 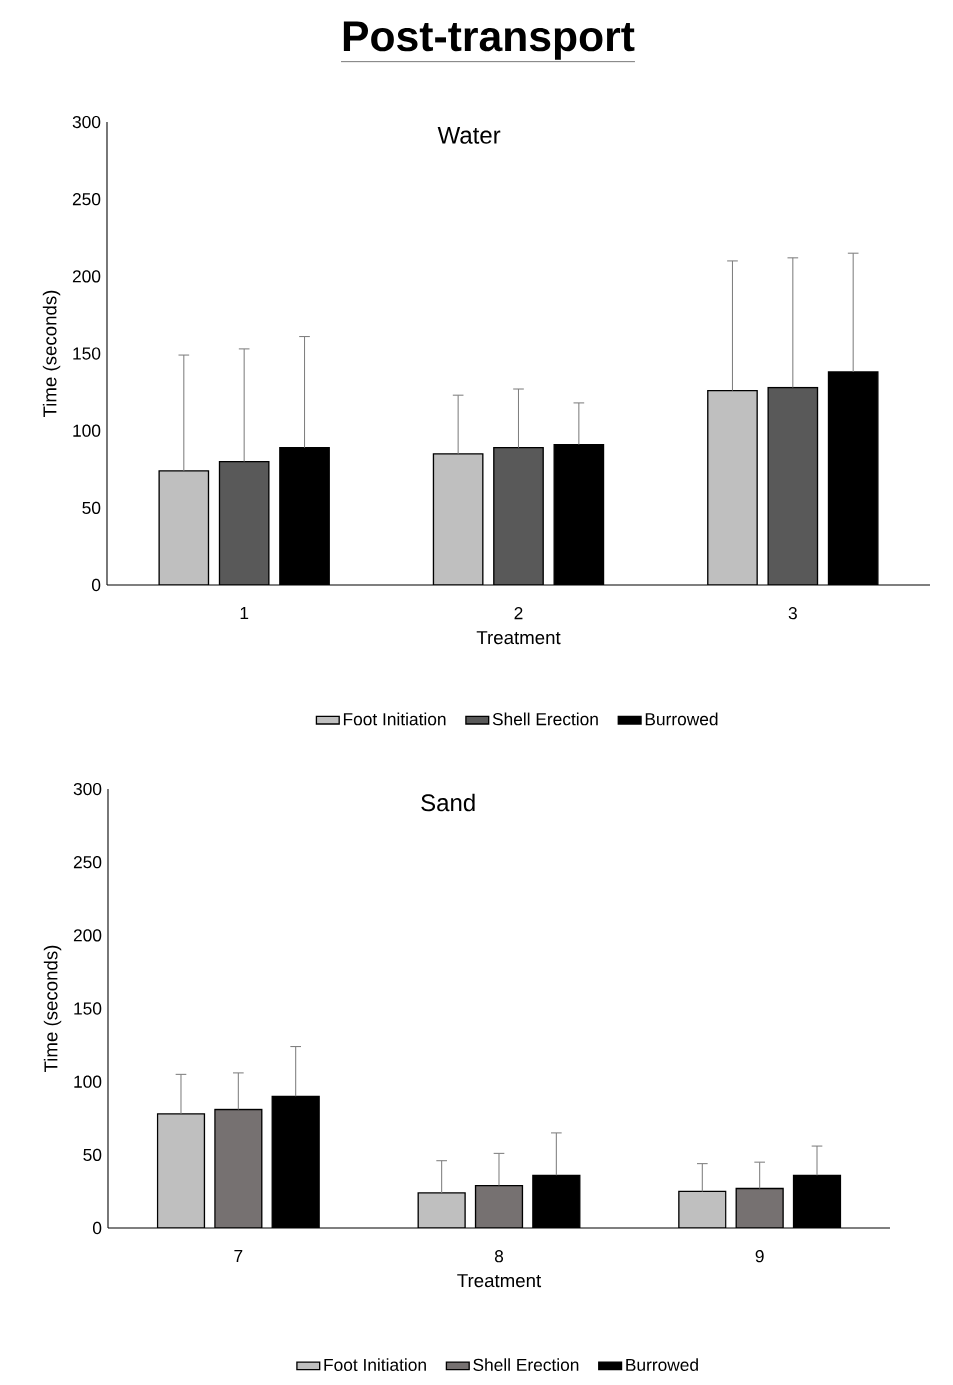 What do you see at coordinates (238, 1256) in the screenshot?
I see `x-tick-label: 7` at bounding box center [238, 1256].